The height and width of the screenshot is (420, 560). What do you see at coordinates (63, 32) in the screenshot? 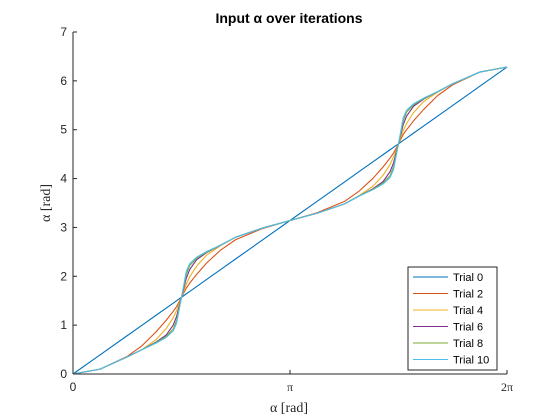
I see `y-tick-label: 7` at bounding box center [63, 32].